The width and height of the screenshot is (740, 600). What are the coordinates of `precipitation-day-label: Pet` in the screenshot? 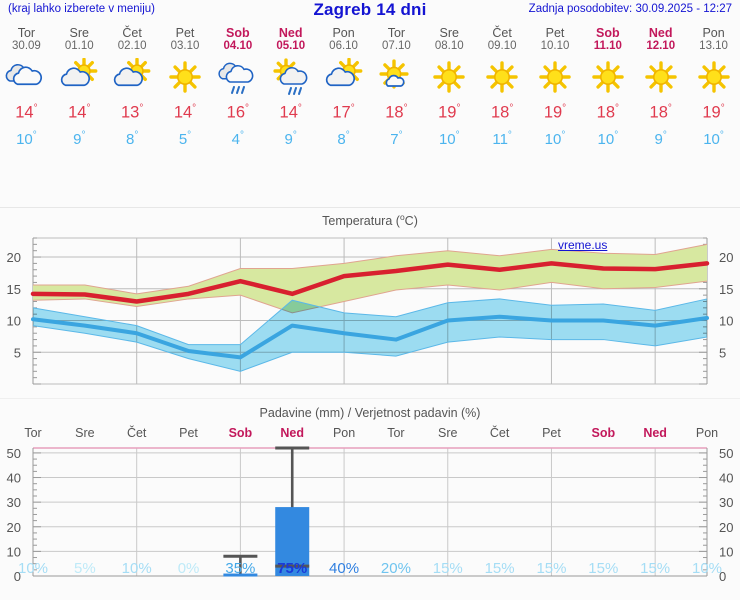 It's located at (551, 433).